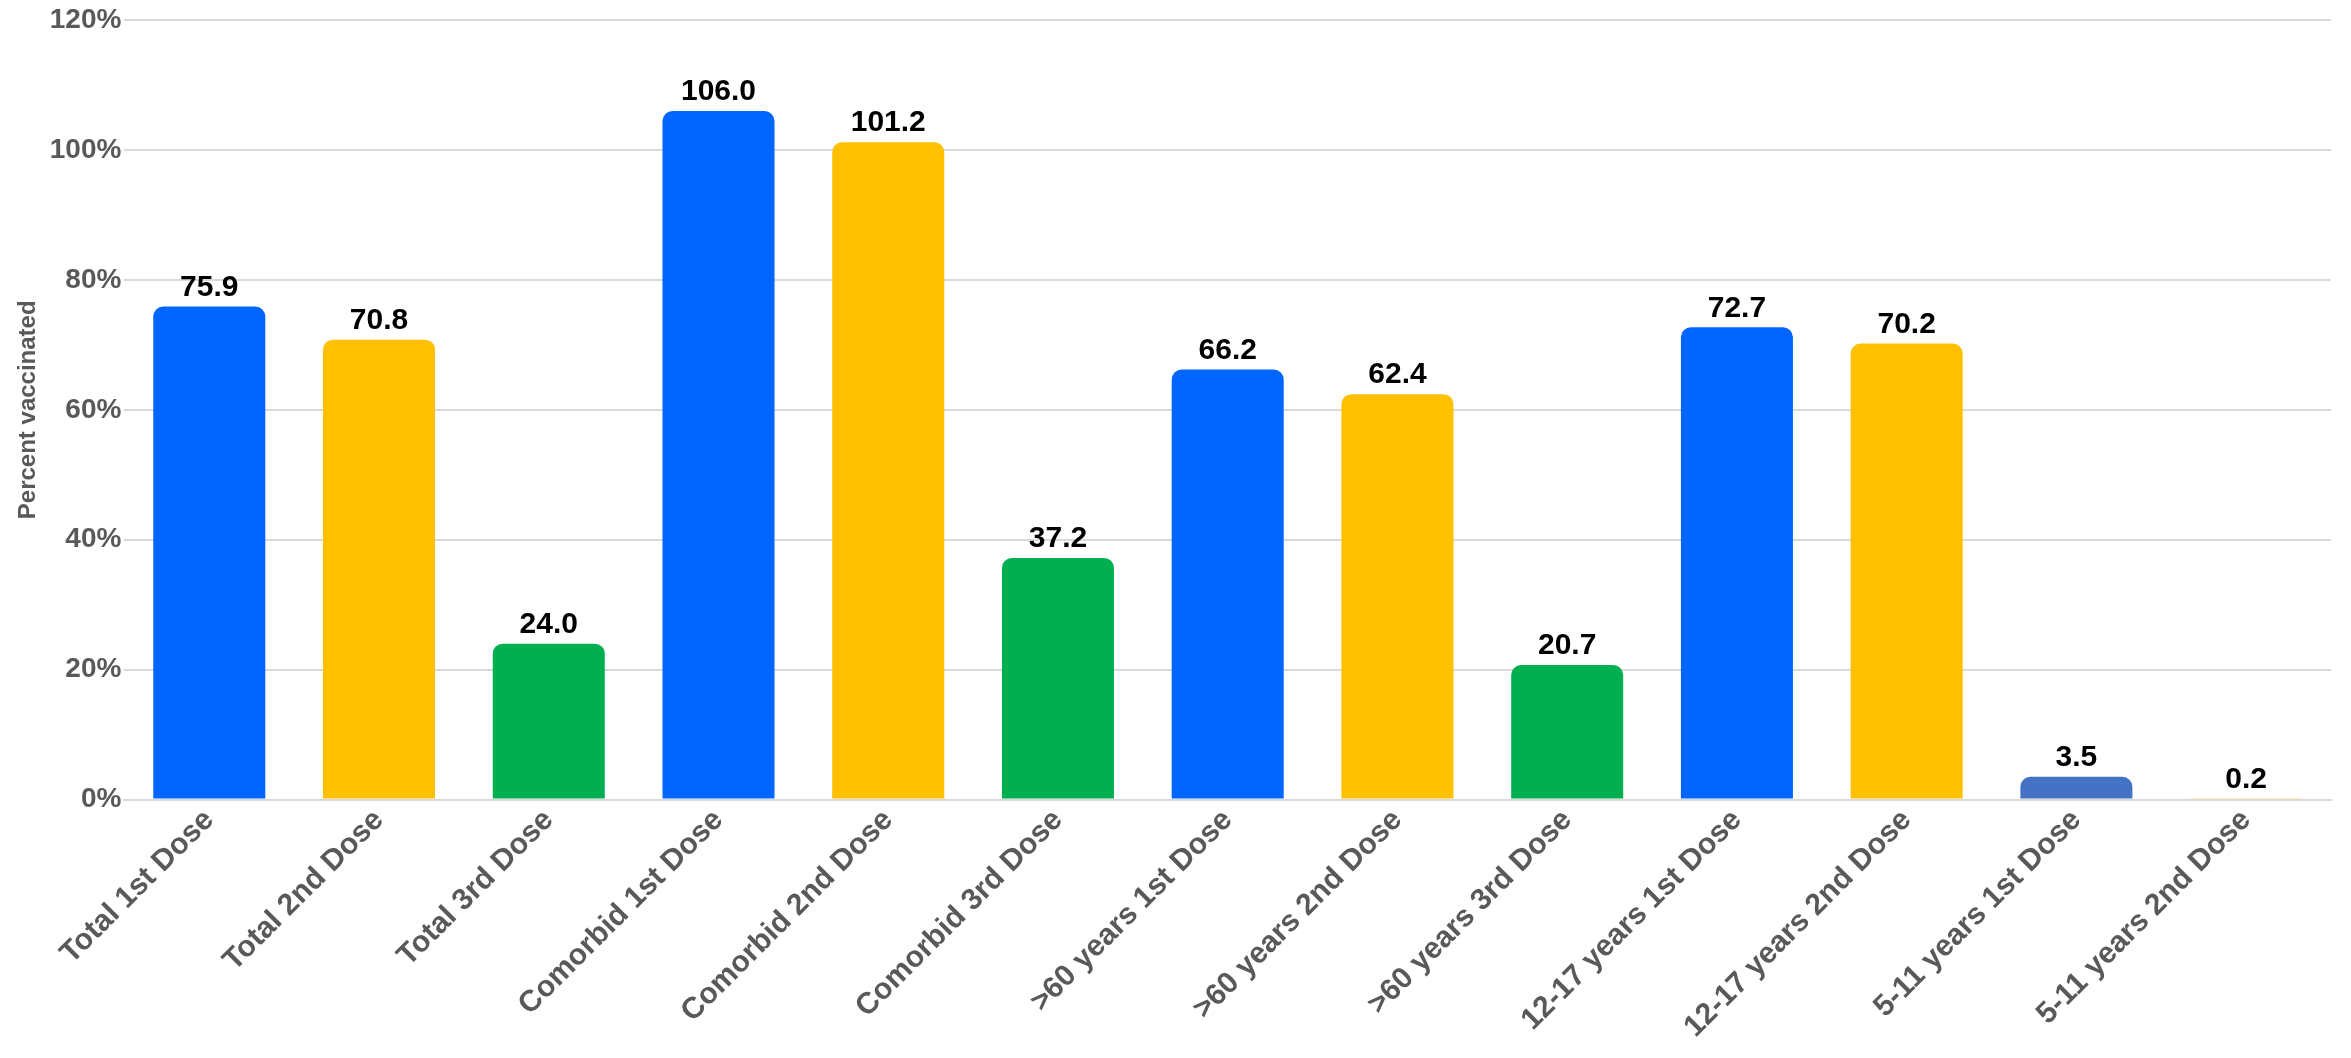 The width and height of the screenshot is (2351, 1058). I want to click on y-tick-label: 60%, so click(93, 408).